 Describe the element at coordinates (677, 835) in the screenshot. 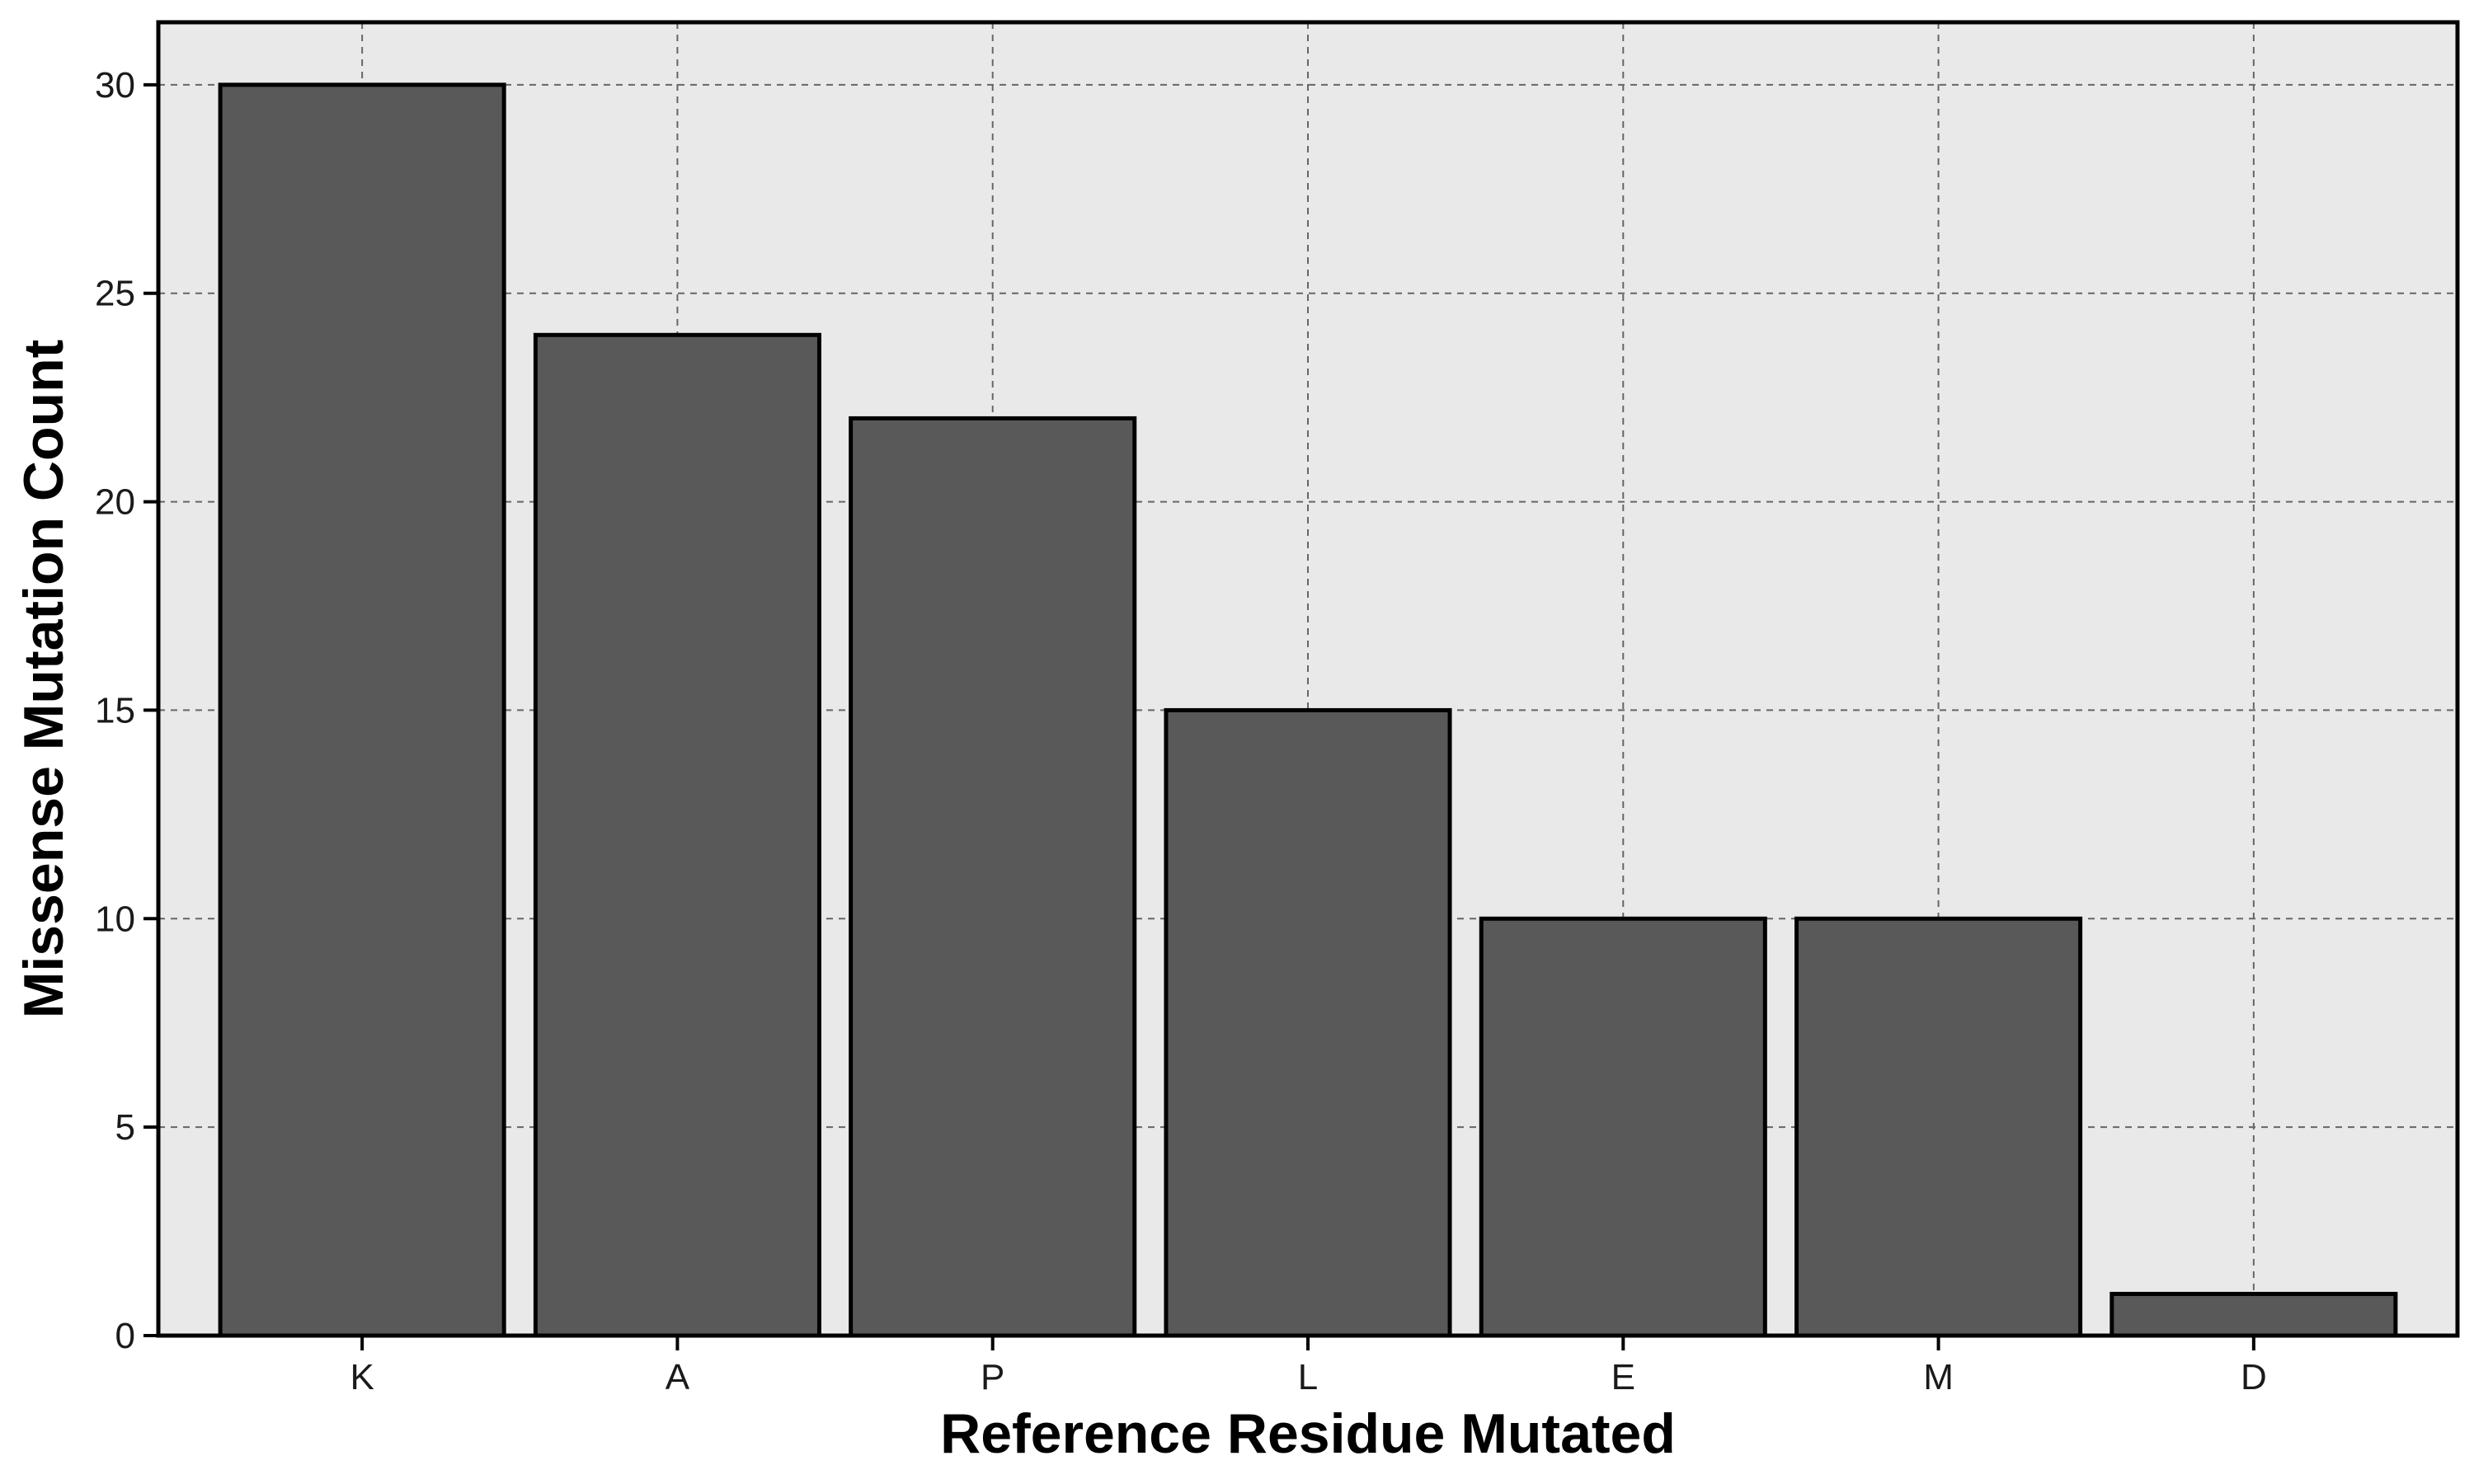

I see `bar-A` at that location.